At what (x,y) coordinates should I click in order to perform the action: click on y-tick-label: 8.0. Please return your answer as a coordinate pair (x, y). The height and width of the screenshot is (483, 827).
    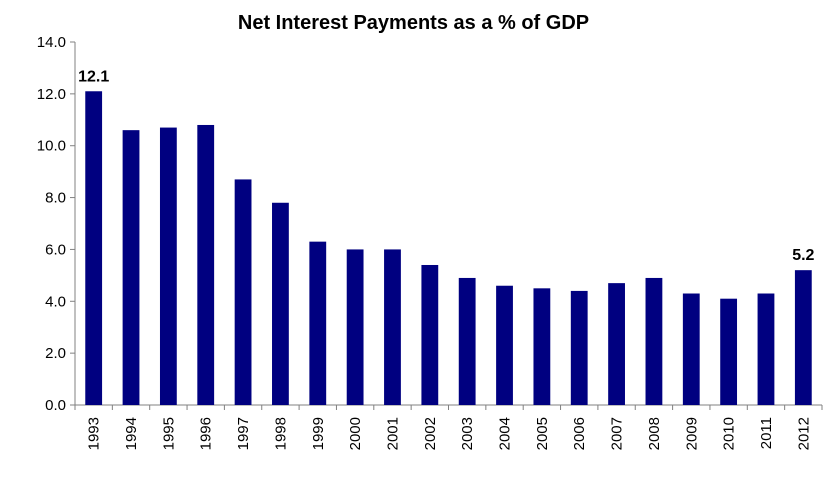
    Looking at the image, I should click on (55, 198).